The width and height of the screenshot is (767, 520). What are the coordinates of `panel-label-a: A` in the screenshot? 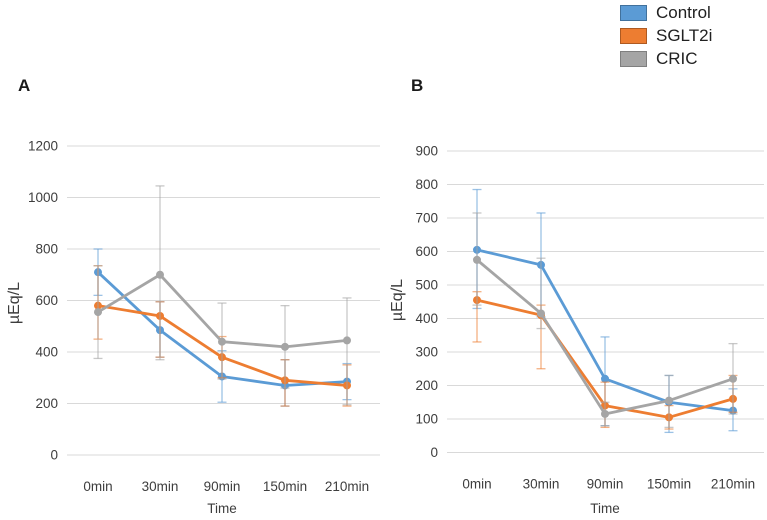 It's located at (24, 85).